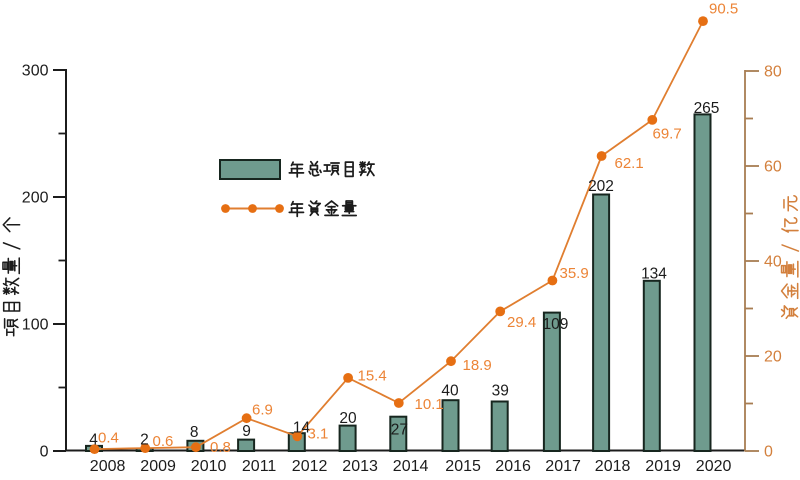 This screenshot has width=800, height=480. Describe the element at coordinates (556, 324) in the screenshot. I see `svg-text: 109` at that location.